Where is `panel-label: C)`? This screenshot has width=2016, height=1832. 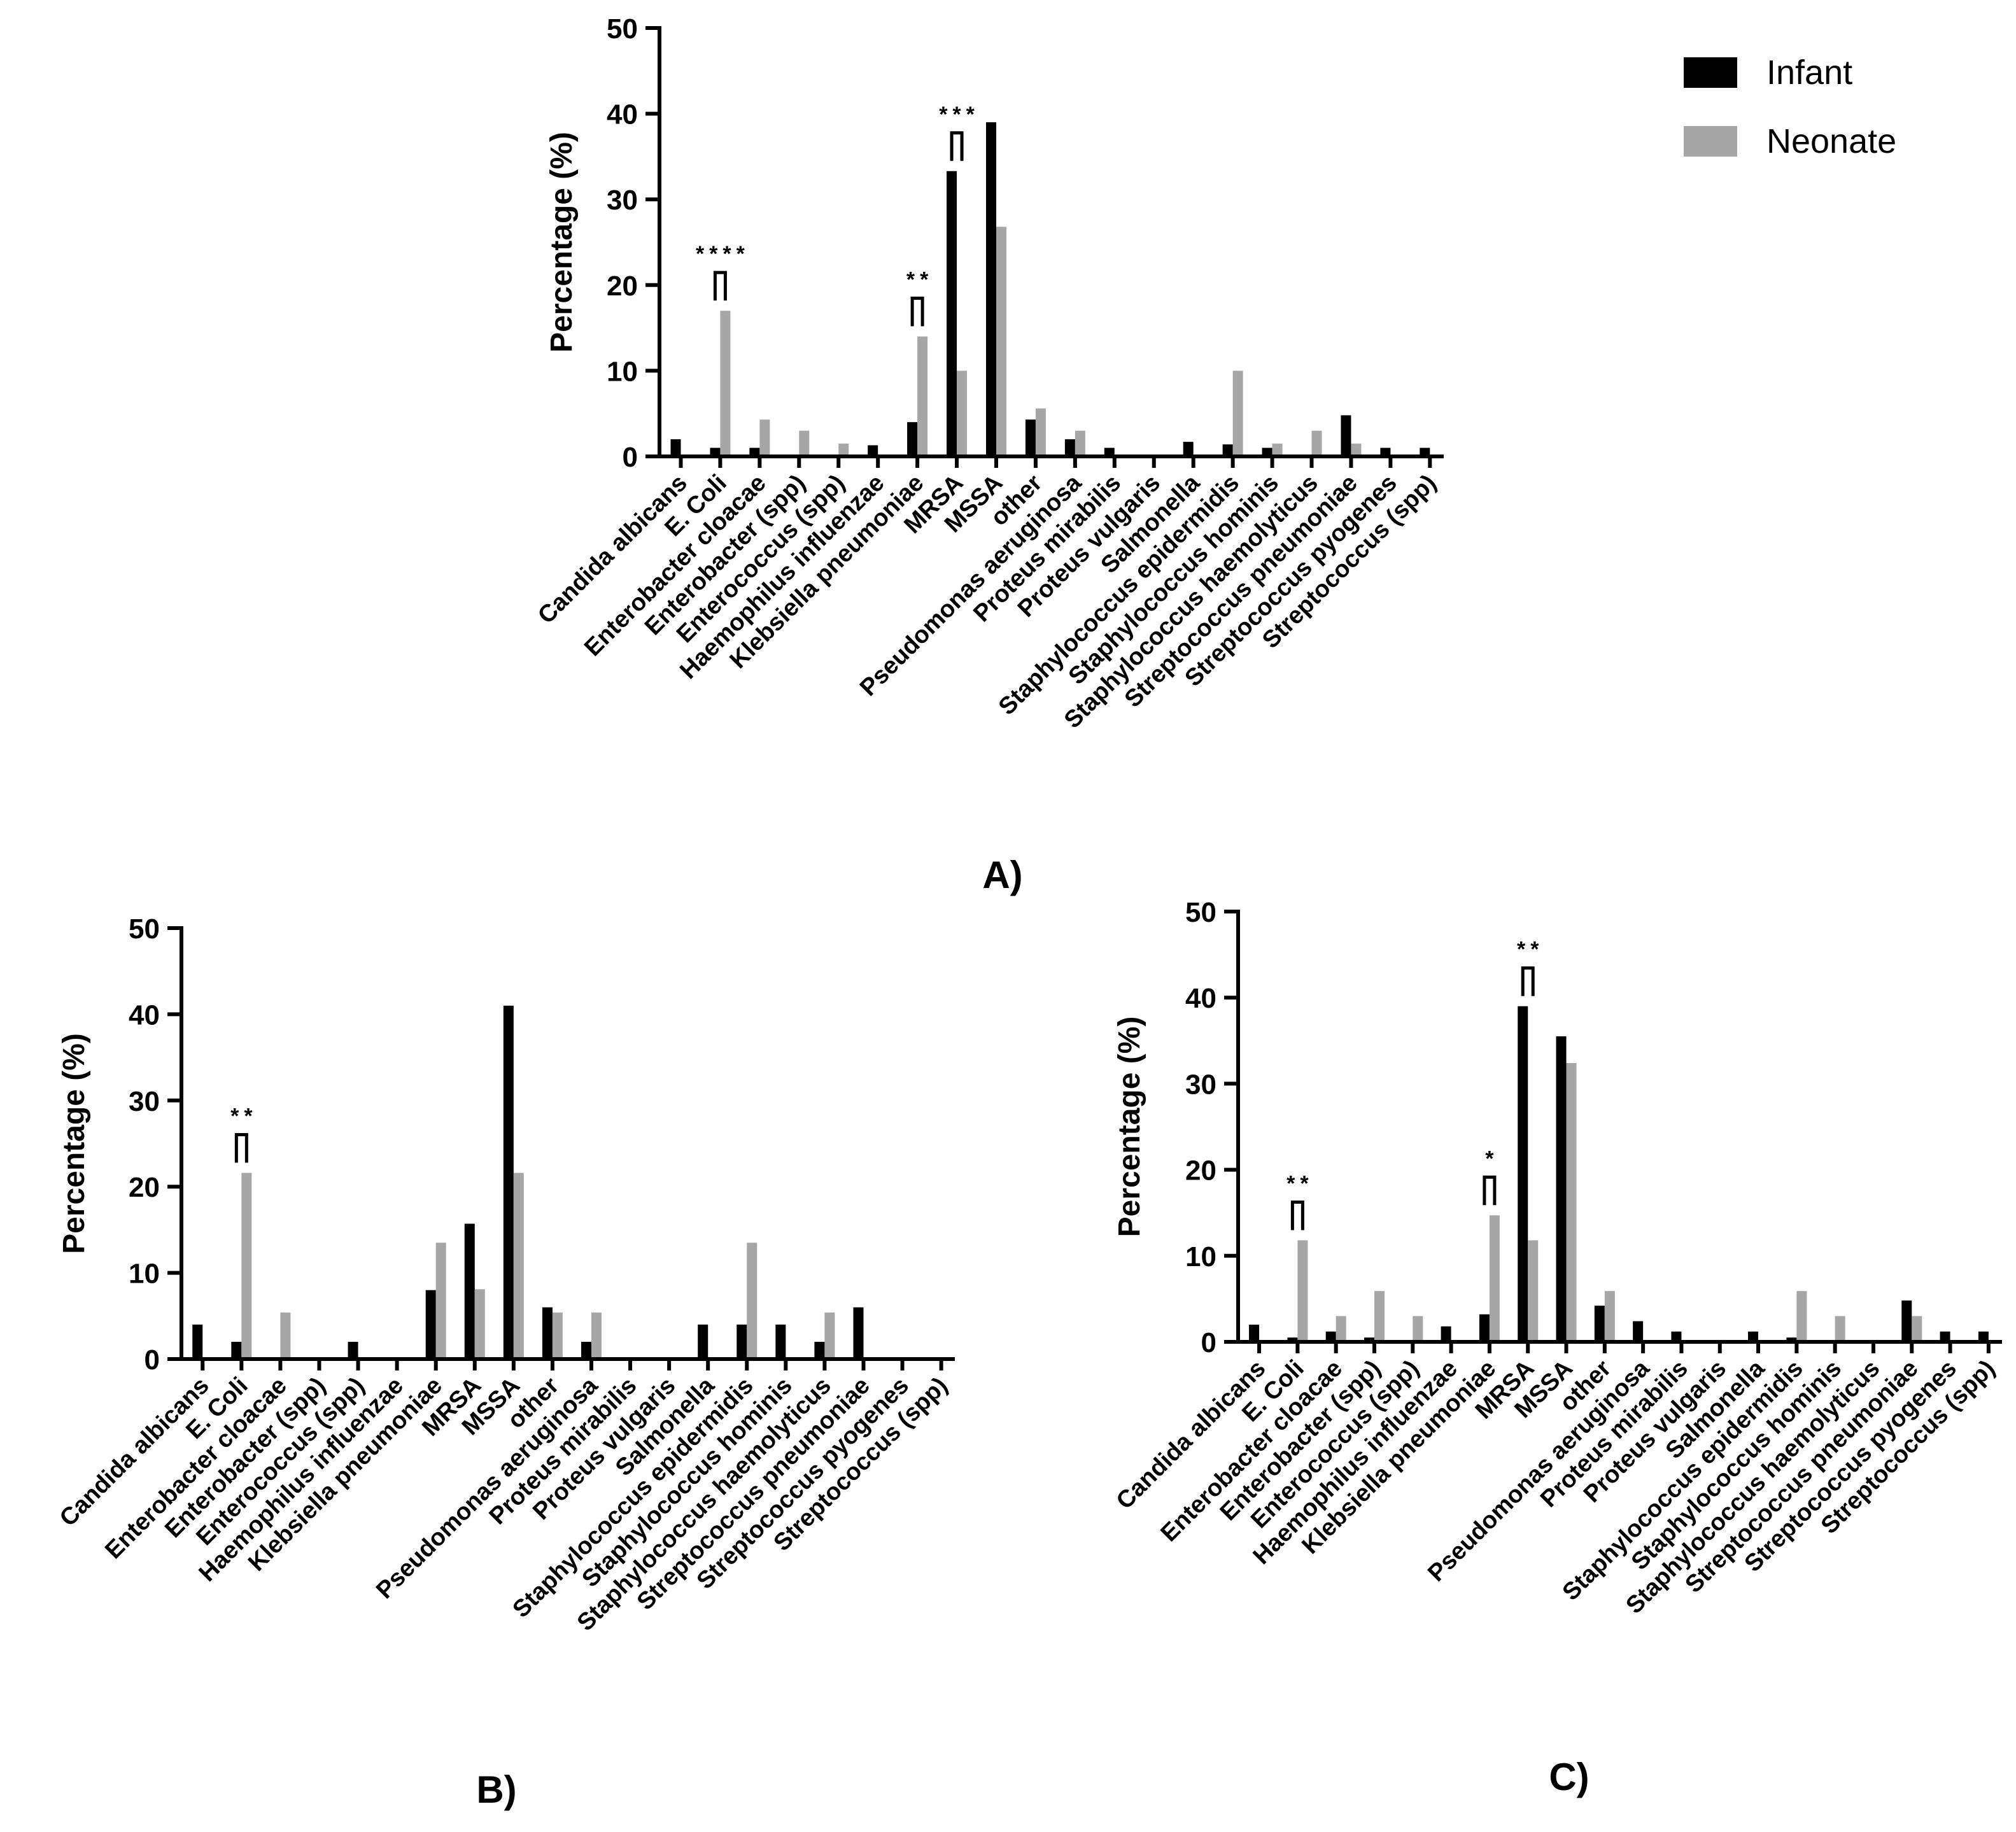 panel-label: C) is located at coordinates (1569, 1777).